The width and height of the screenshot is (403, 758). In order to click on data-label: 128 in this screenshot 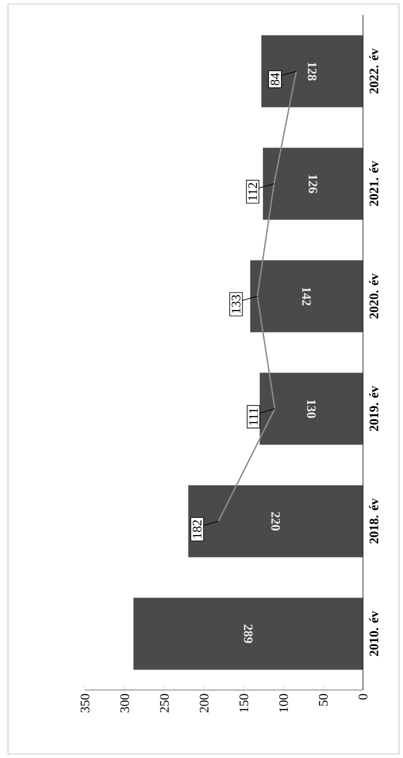, I will do `click(312, 71)`.